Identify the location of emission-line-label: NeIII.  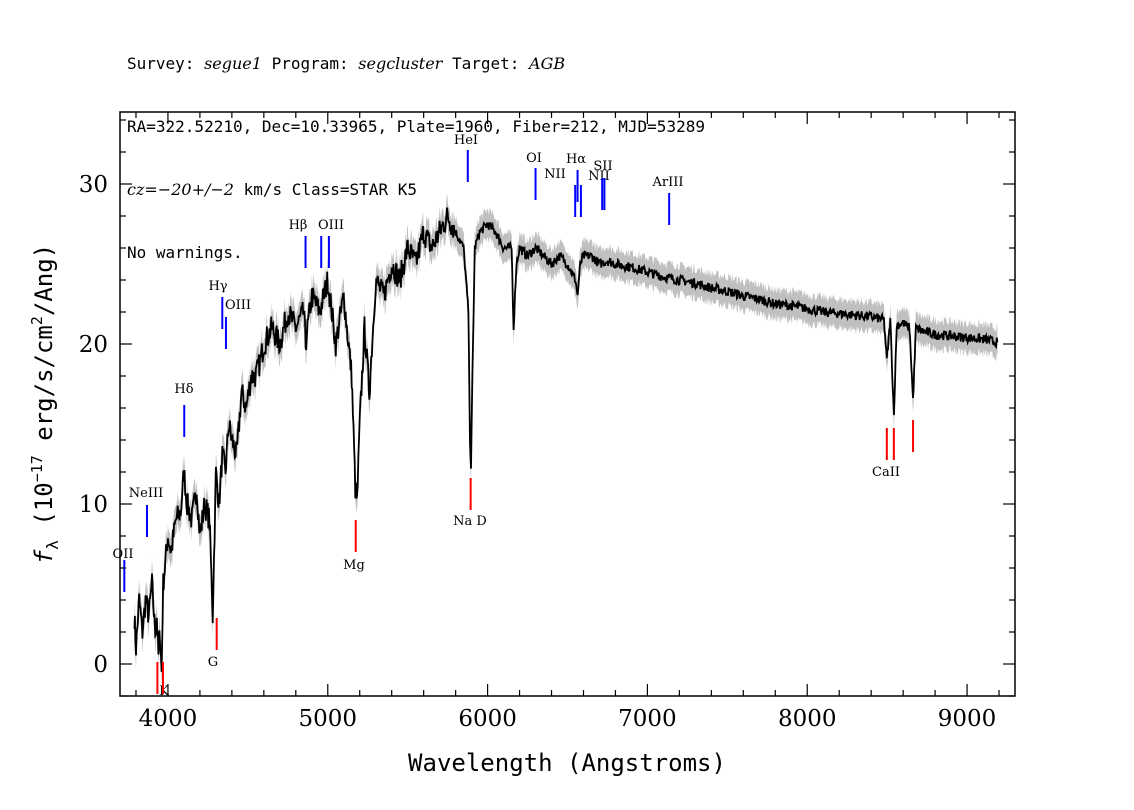
(146, 493).